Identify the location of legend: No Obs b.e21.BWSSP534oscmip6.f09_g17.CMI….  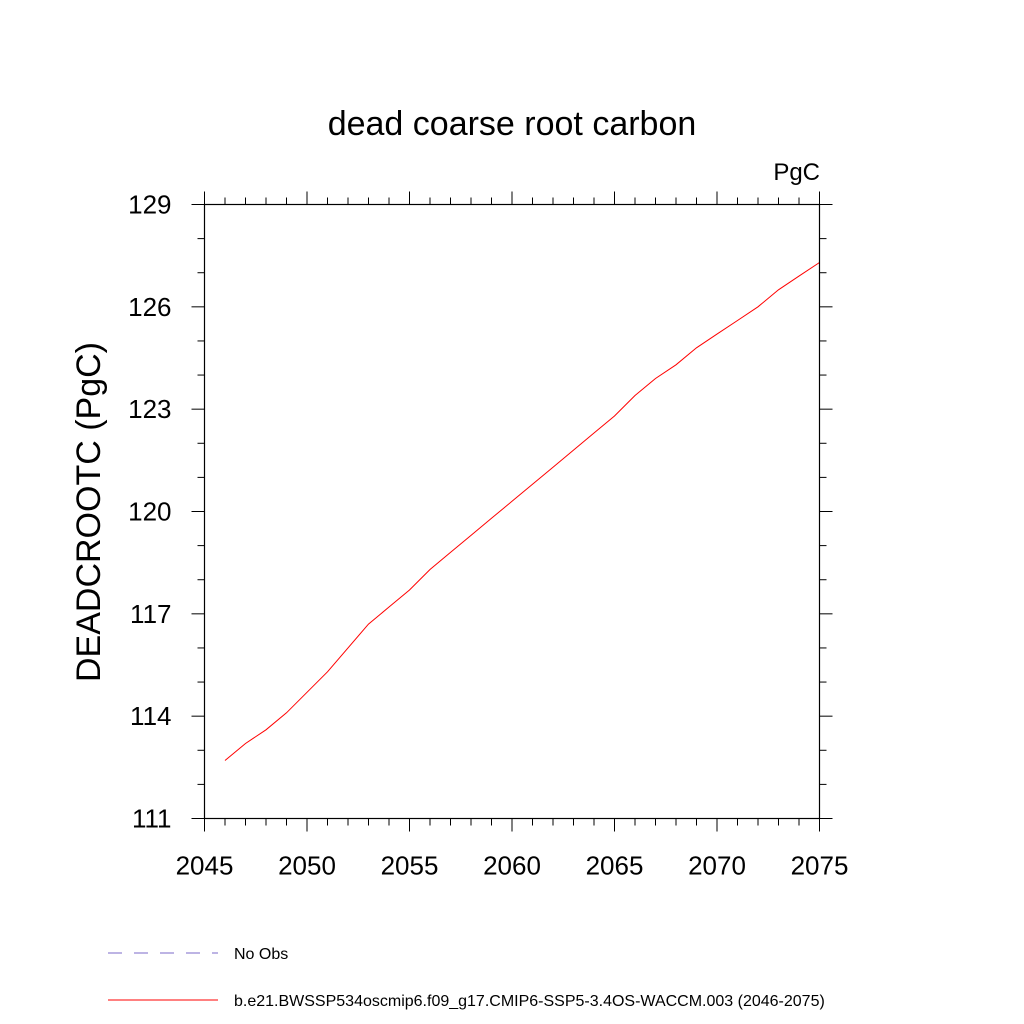
(466, 978).